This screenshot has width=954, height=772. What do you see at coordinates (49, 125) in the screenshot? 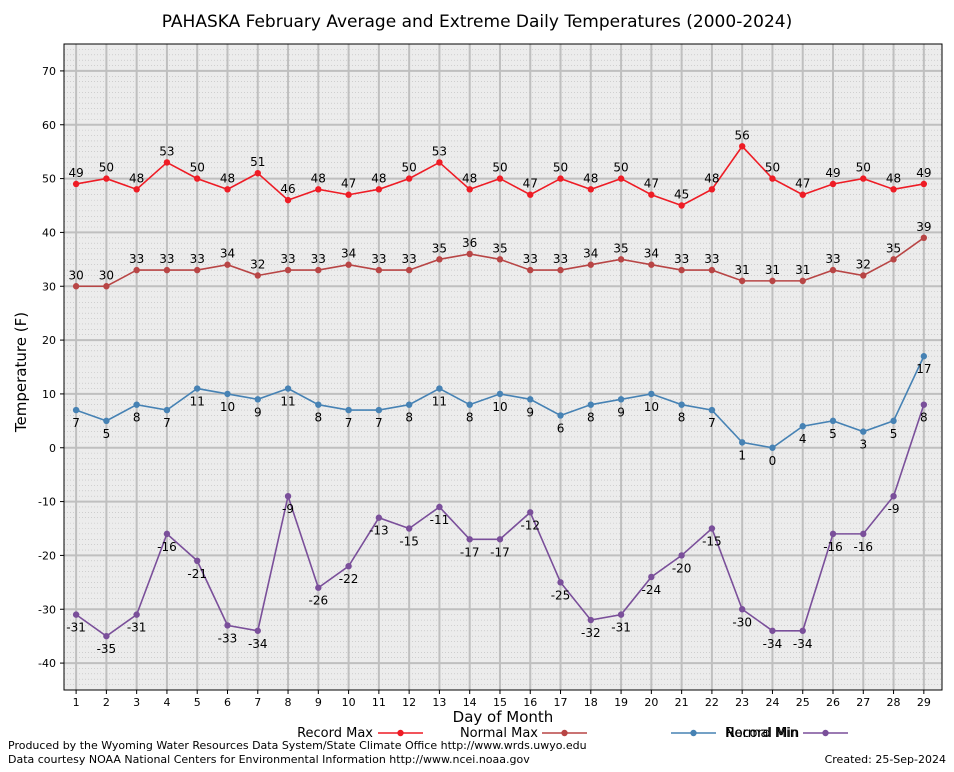
I see `y-tick-label: 60` at bounding box center [49, 125].